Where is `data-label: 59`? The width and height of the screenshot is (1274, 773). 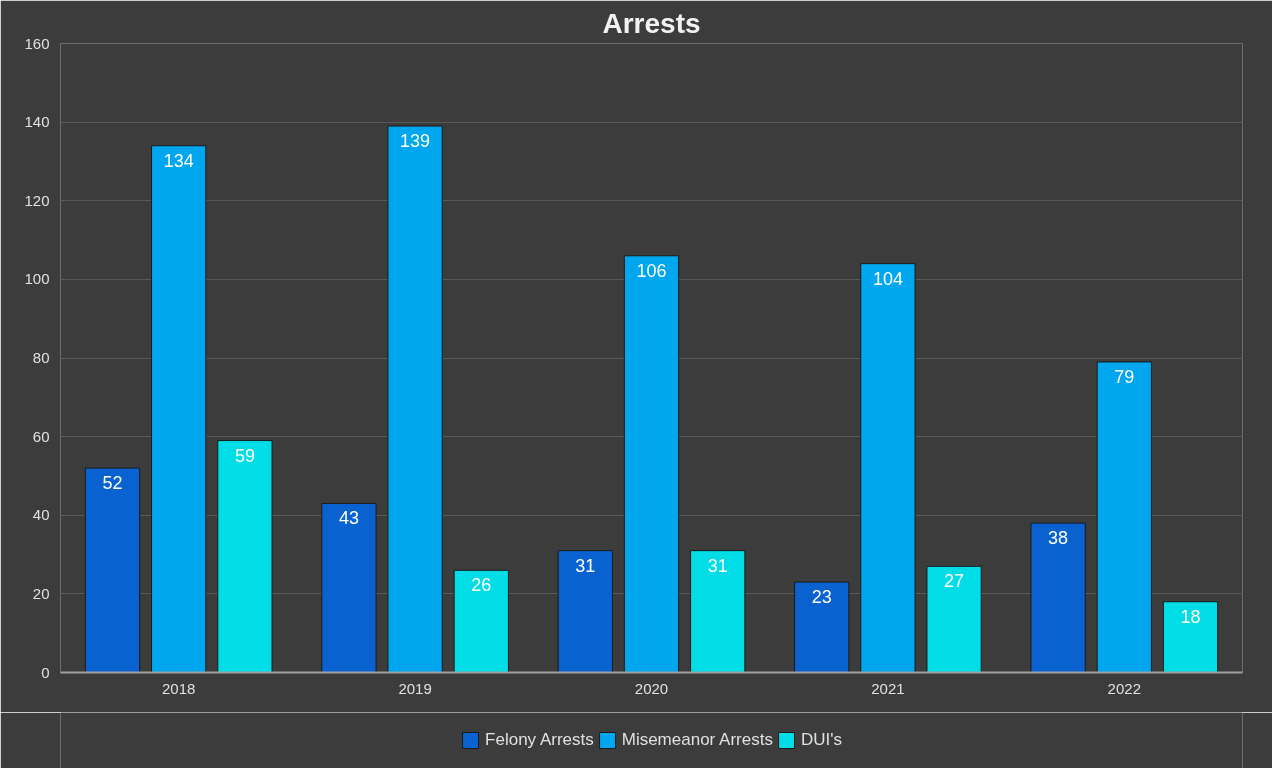 data-label: 59 is located at coordinates (244, 455).